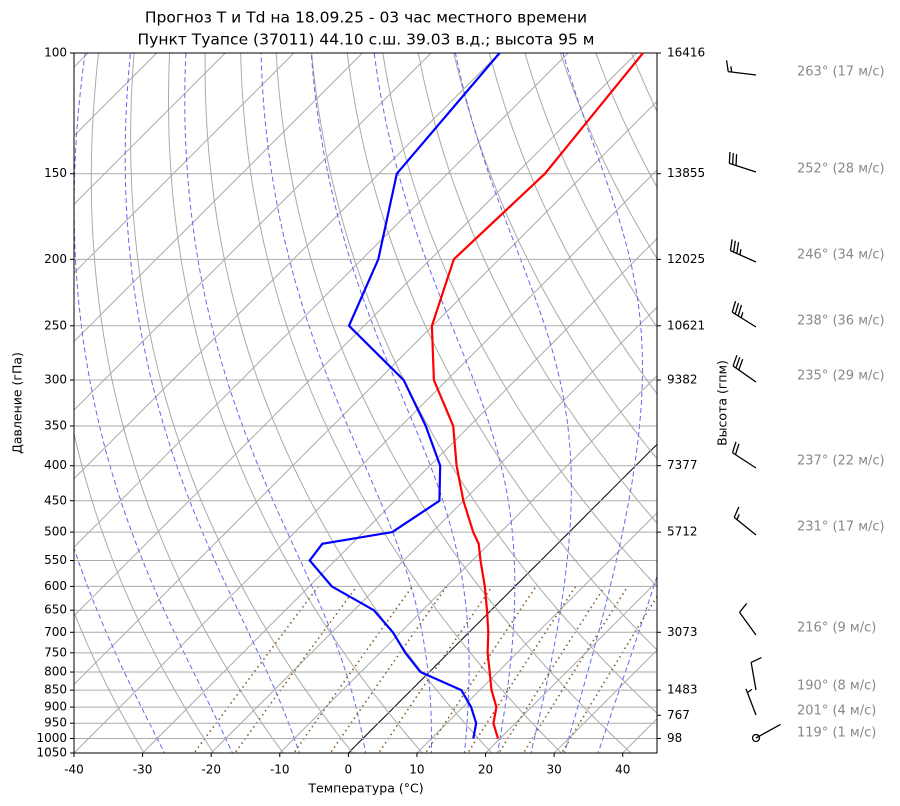  What do you see at coordinates (622, 770) in the screenshot?
I see `x-tick-label: 40` at bounding box center [622, 770].